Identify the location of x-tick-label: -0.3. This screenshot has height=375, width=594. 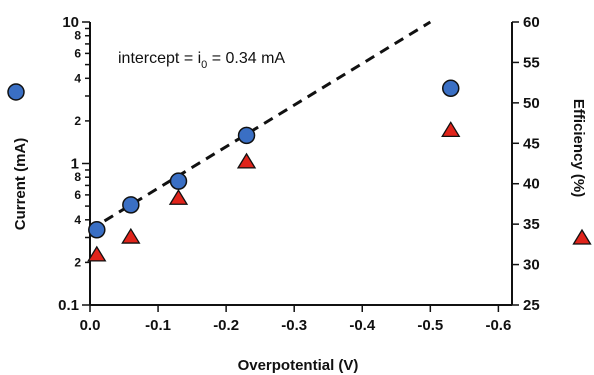
(294, 325).